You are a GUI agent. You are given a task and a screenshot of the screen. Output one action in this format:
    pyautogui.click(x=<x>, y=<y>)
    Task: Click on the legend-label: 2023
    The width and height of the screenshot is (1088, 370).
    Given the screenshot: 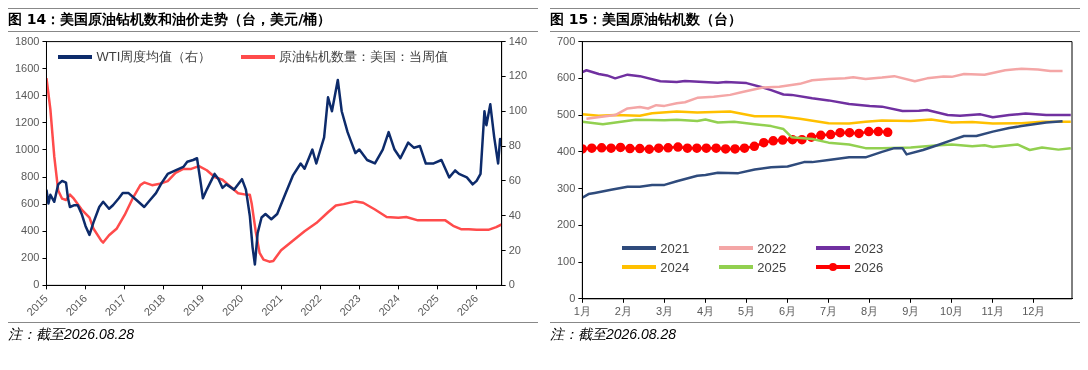 What is the action you would take?
    pyautogui.click(x=869, y=248)
    